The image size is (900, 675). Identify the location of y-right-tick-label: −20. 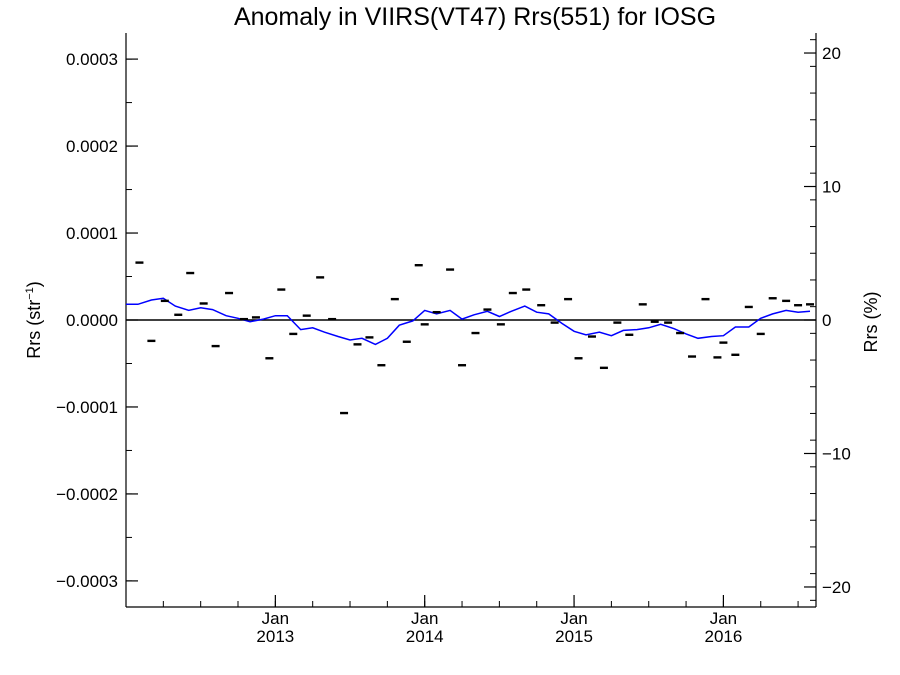
(836, 587).